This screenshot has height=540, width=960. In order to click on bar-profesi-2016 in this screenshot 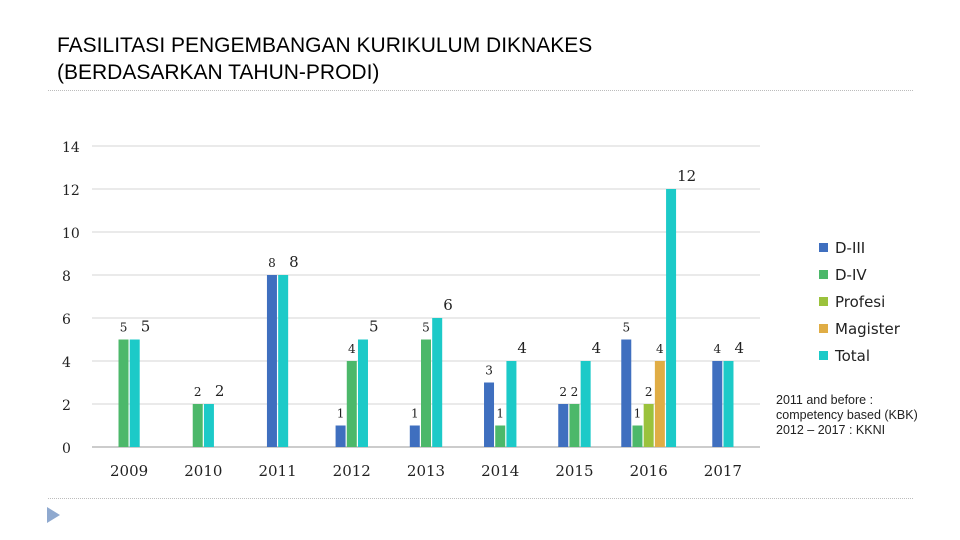, I will do `click(648, 425)`.